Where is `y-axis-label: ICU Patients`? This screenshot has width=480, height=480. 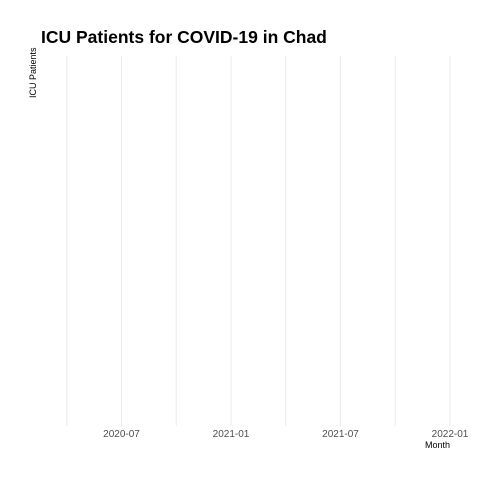 y-axis-label: ICU Patients is located at coordinates (33, 72).